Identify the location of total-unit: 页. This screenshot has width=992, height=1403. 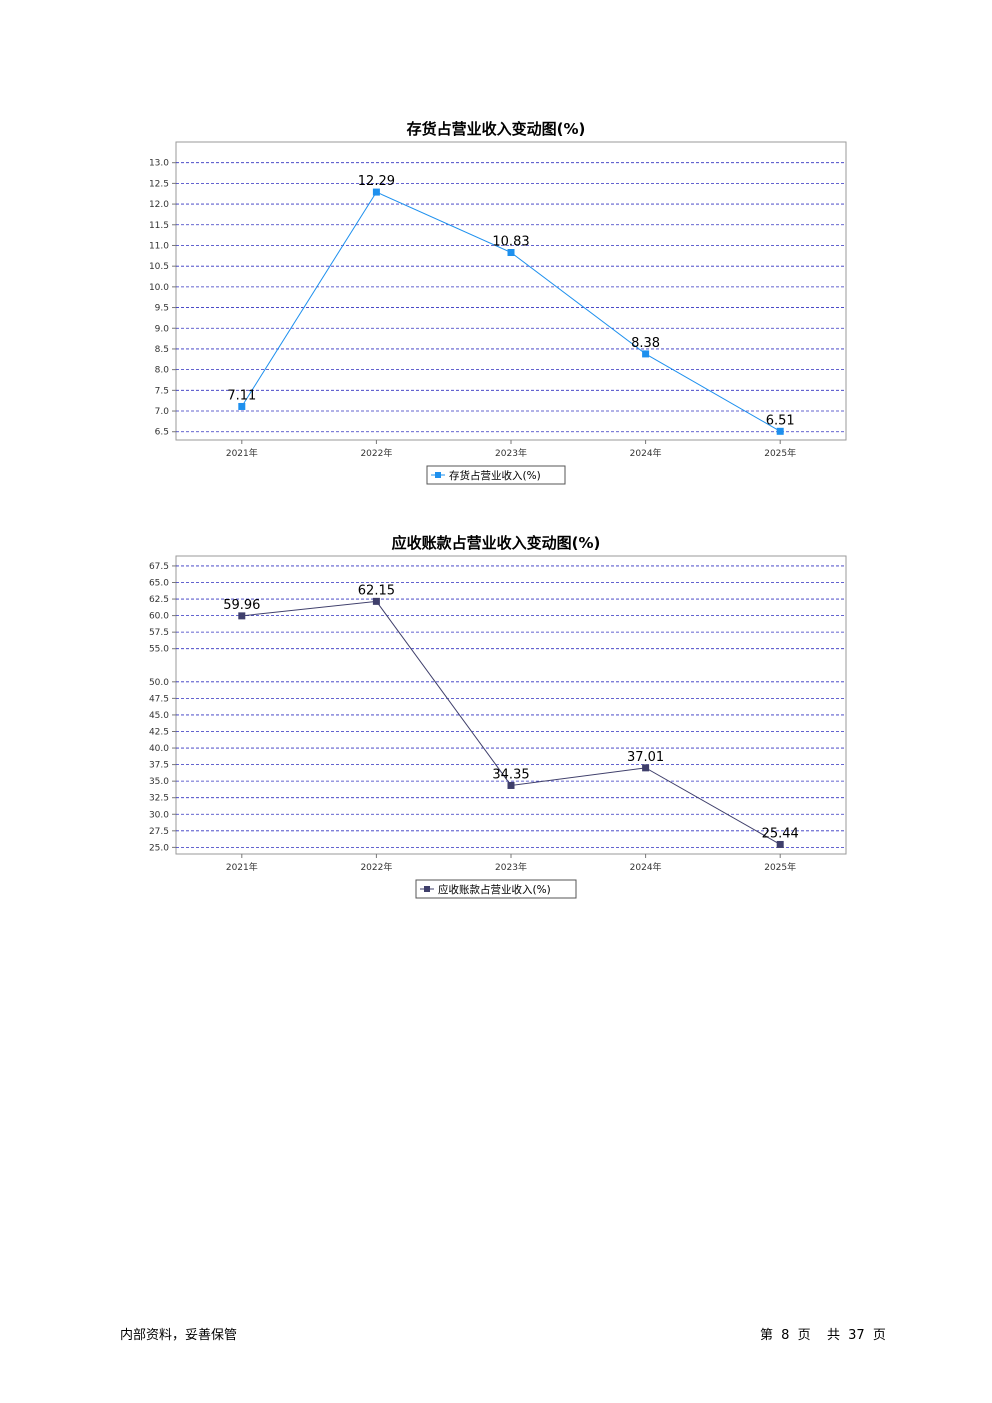
(879, 1335).